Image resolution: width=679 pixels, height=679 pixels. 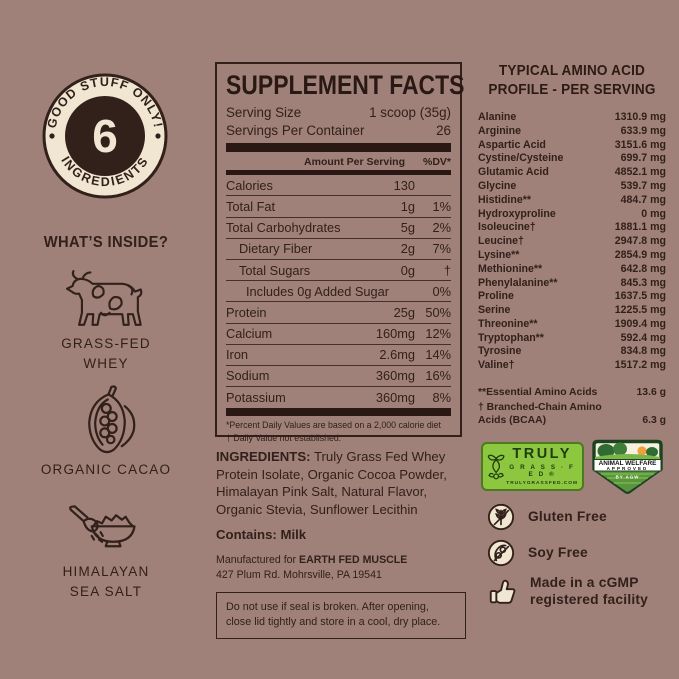 I want to click on claim-gluten-free: Gluten Free, so click(x=580, y=517).